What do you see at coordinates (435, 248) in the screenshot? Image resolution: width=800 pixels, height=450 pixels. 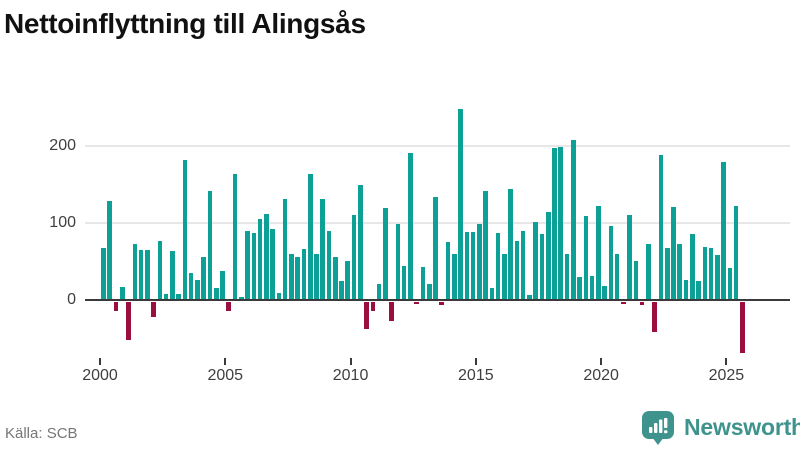 I see `bar-q53` at bounding box center [435, 248].